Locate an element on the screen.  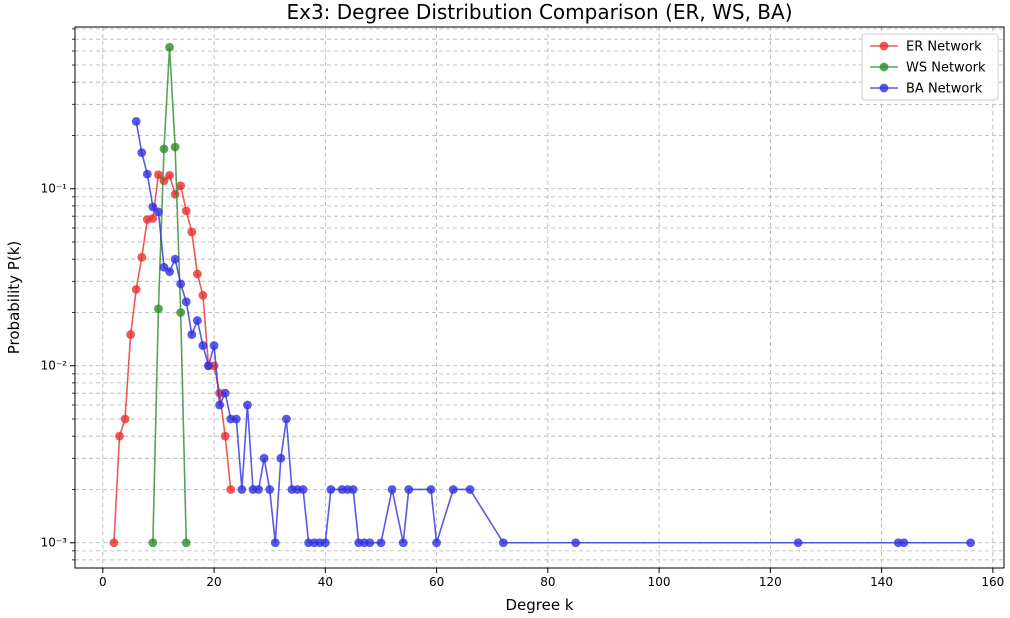
y-tick-label: 10⁻¹ is located at coordinates (54, 189).